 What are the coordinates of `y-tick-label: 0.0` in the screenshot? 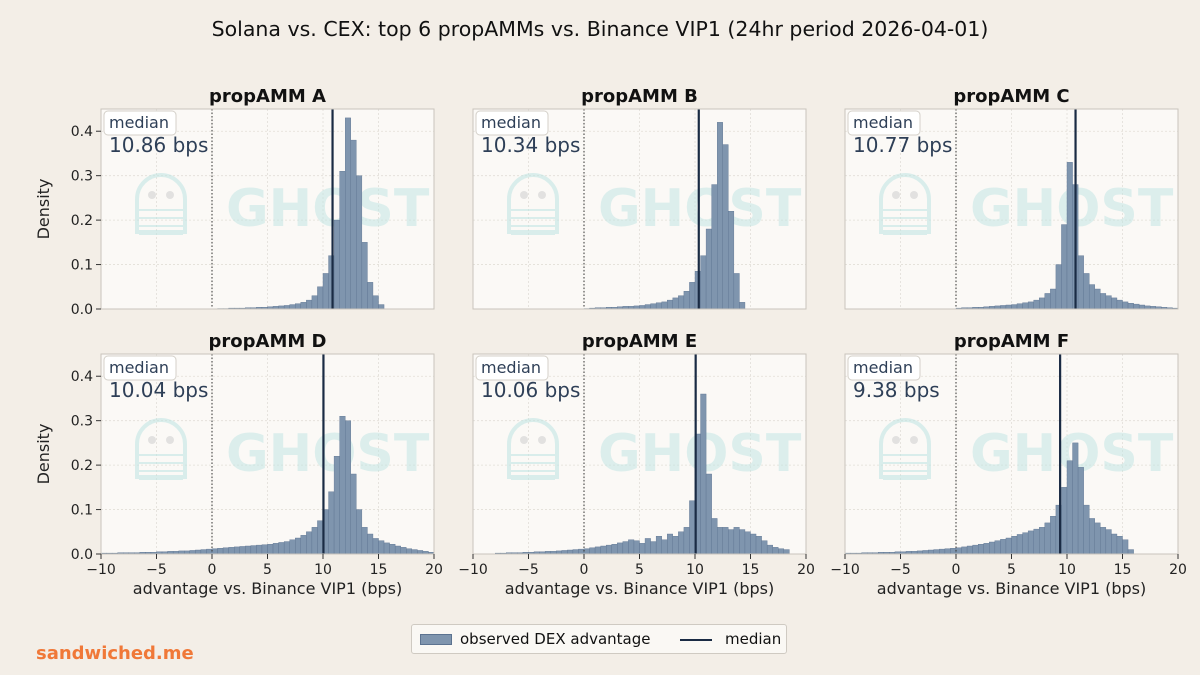 It's located at (82, 555).